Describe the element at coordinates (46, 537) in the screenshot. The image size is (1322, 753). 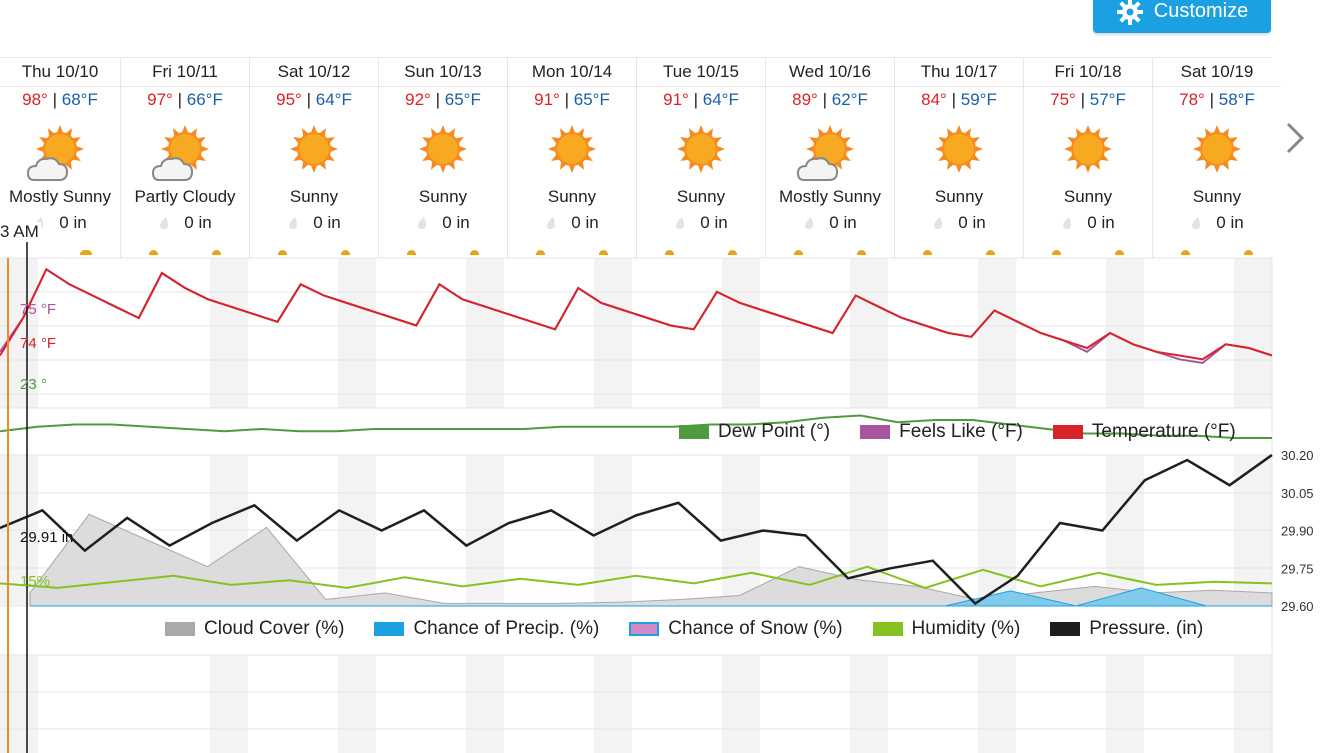
I see `pressure-cursor-label: 29.91 in` at that location.